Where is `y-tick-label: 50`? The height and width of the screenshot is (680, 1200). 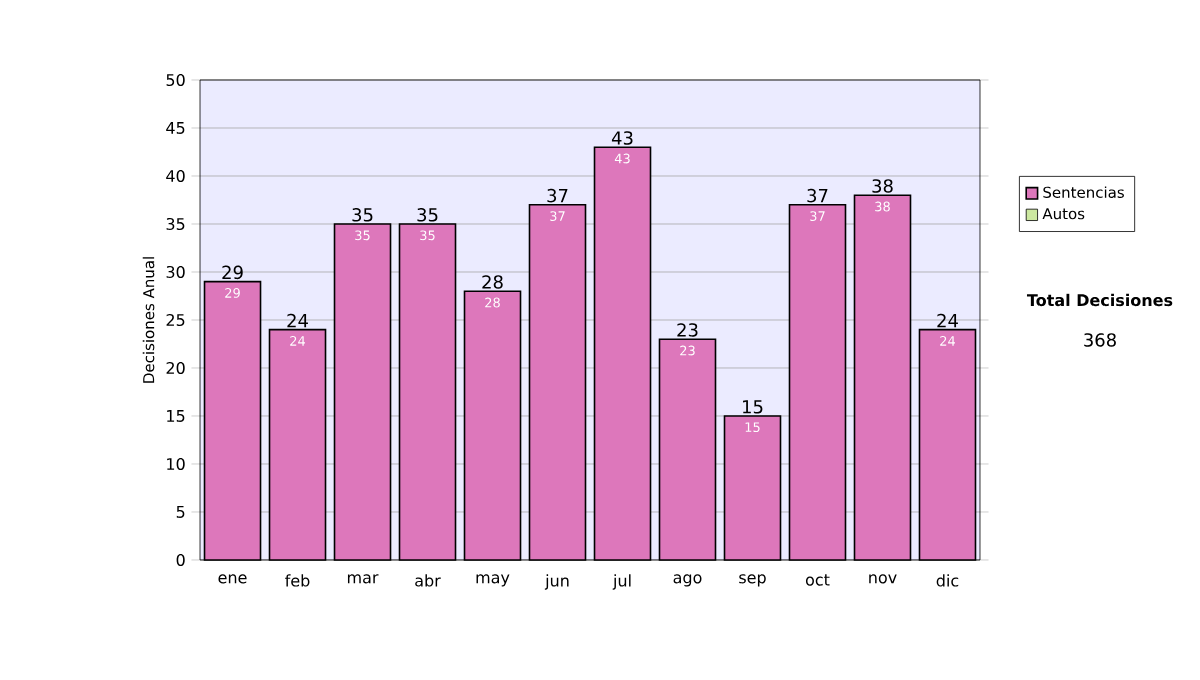
y-tick-label: 50 is located at coordinates (175, 80).